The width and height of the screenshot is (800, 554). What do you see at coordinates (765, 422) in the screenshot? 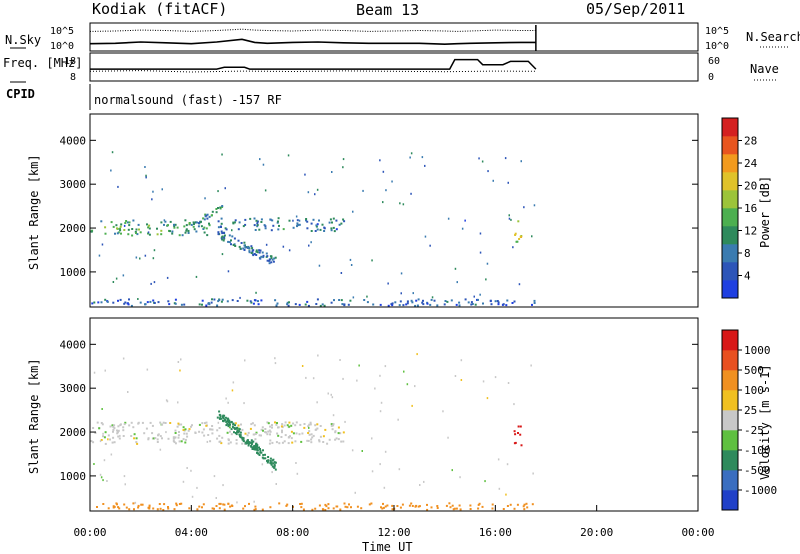
I see `velocity-colorbar-label: Velocity [m s-1]` at bounding box center [765, 422].